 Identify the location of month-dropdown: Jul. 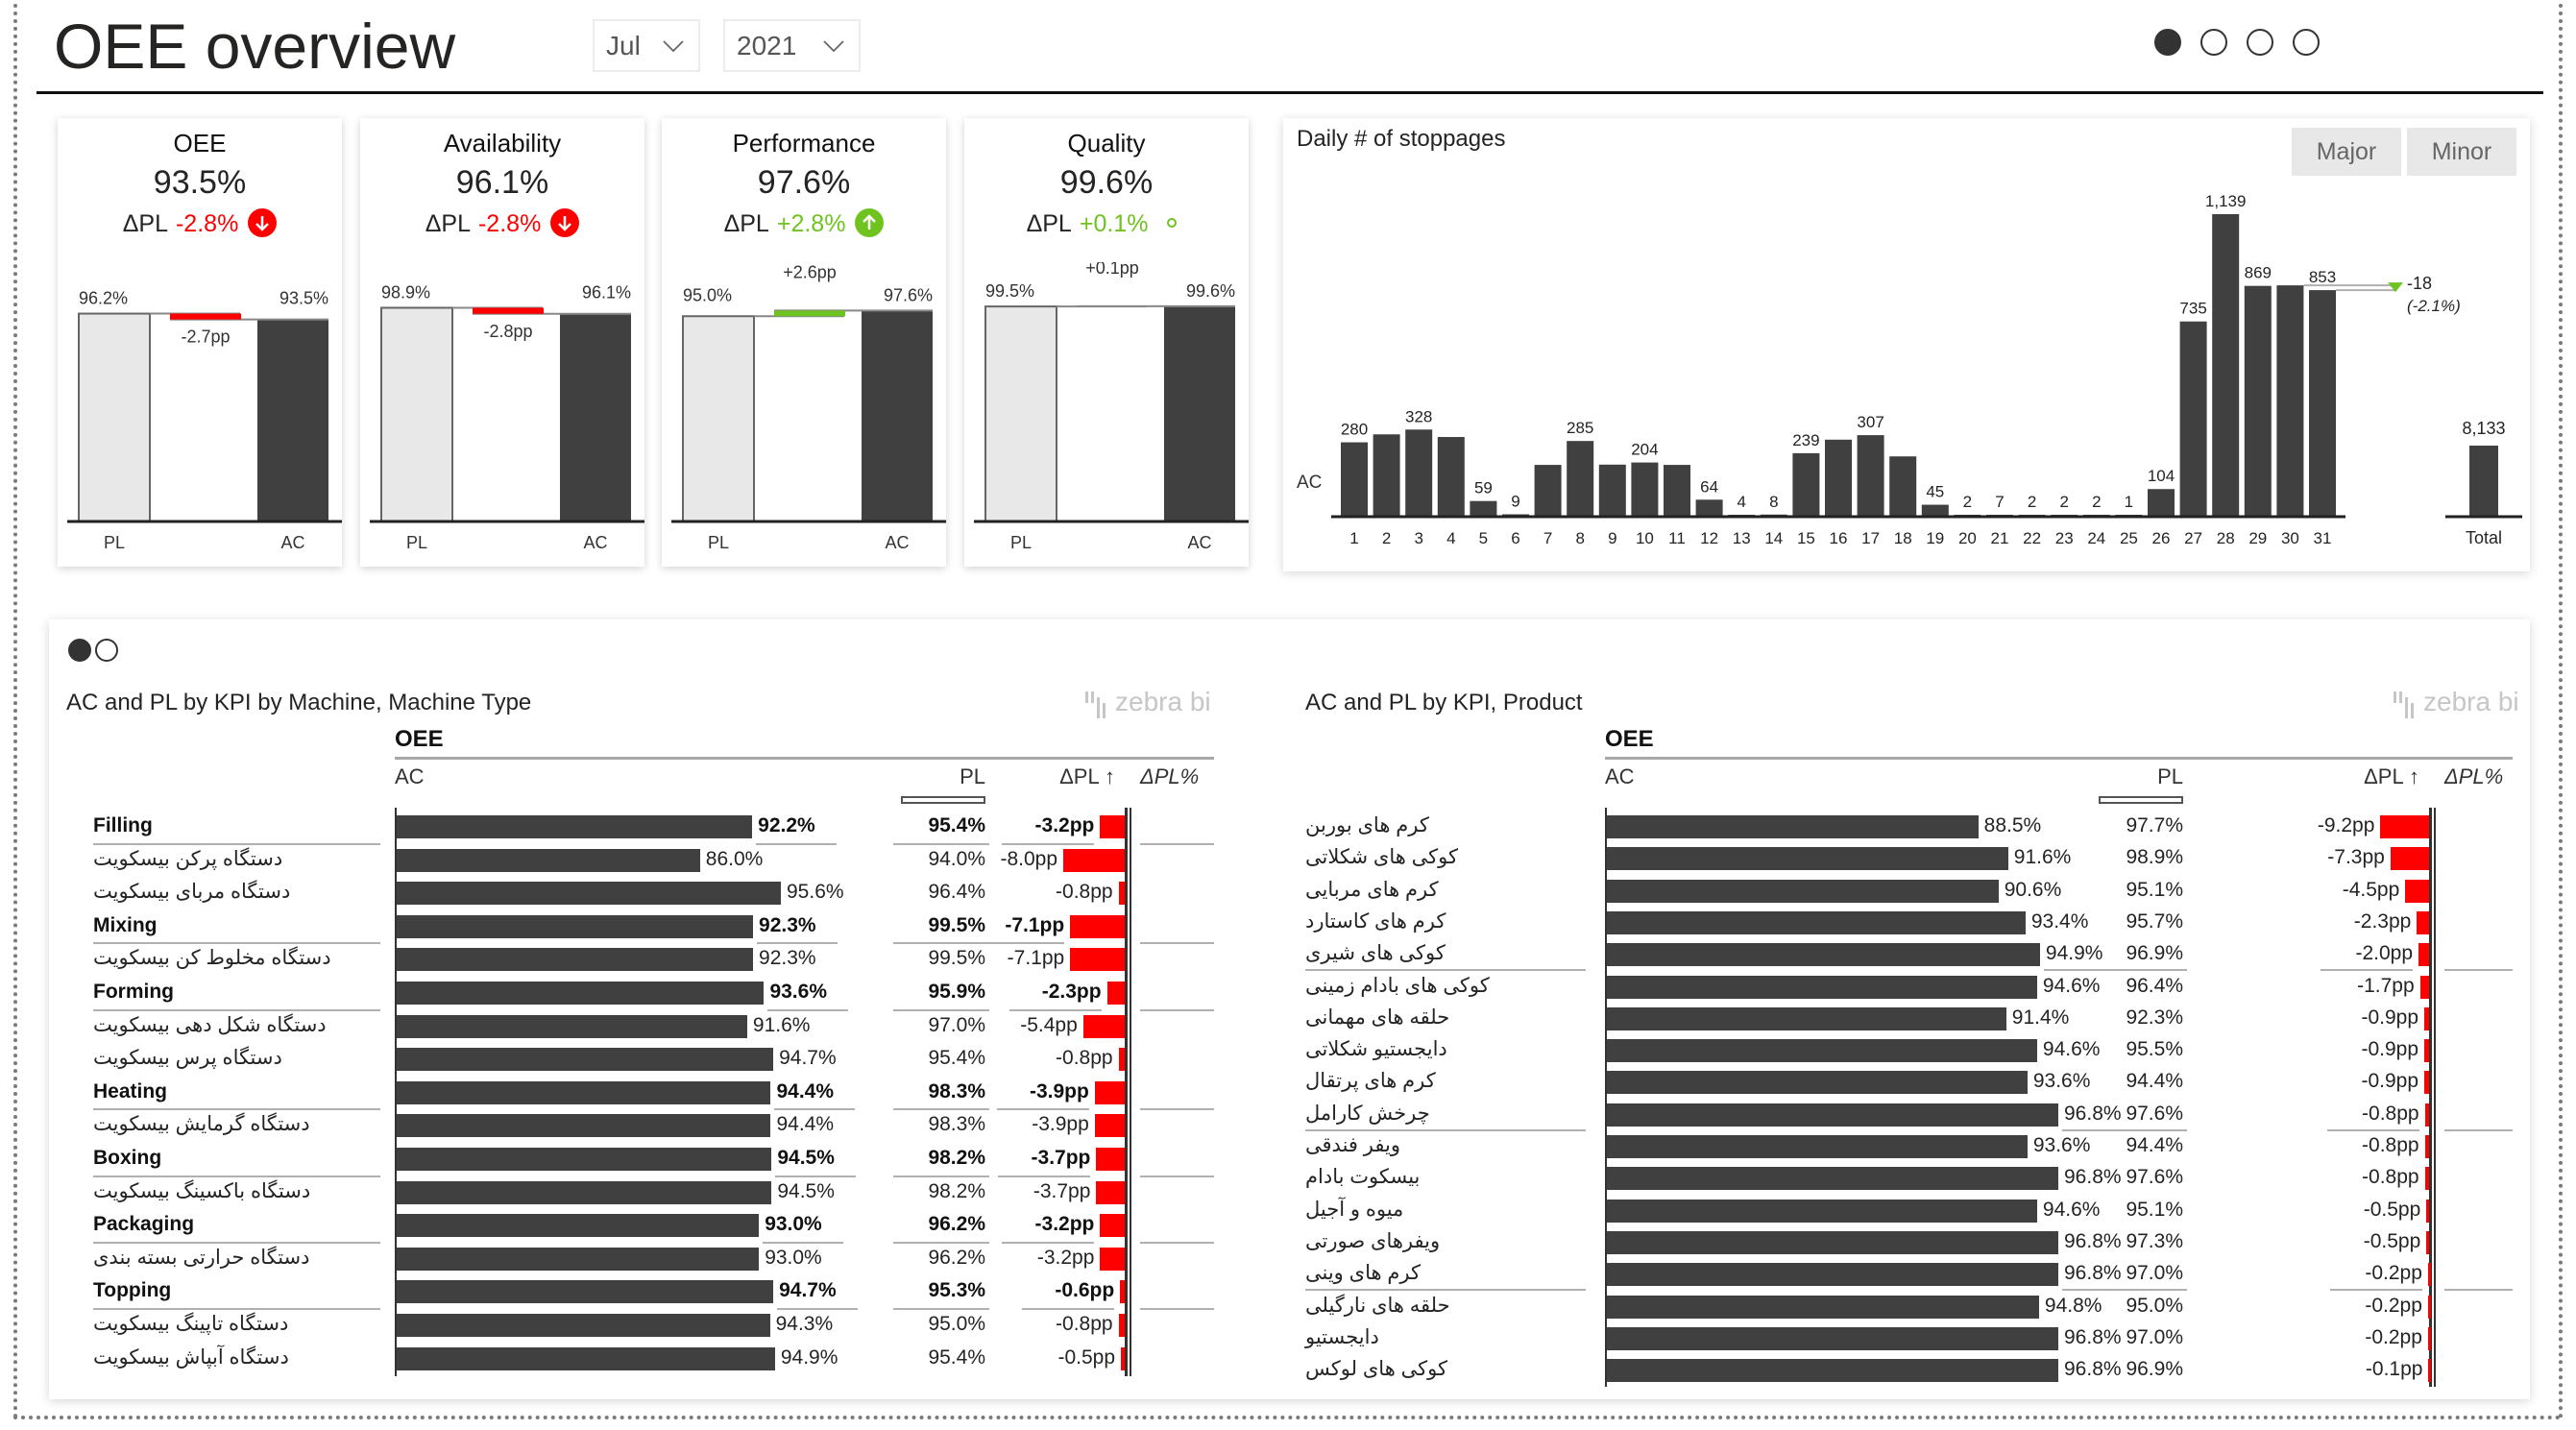
(646, 45).